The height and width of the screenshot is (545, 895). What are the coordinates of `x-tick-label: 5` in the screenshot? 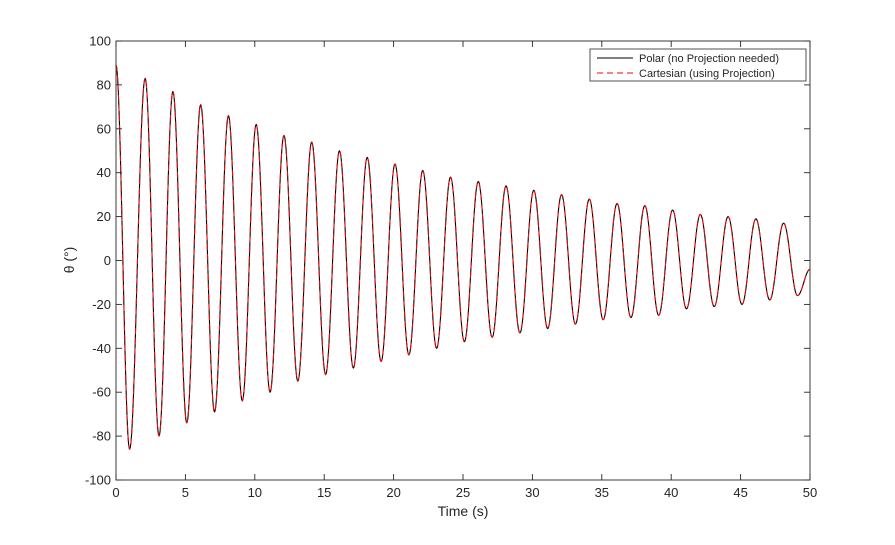 It's located at (185, 492).